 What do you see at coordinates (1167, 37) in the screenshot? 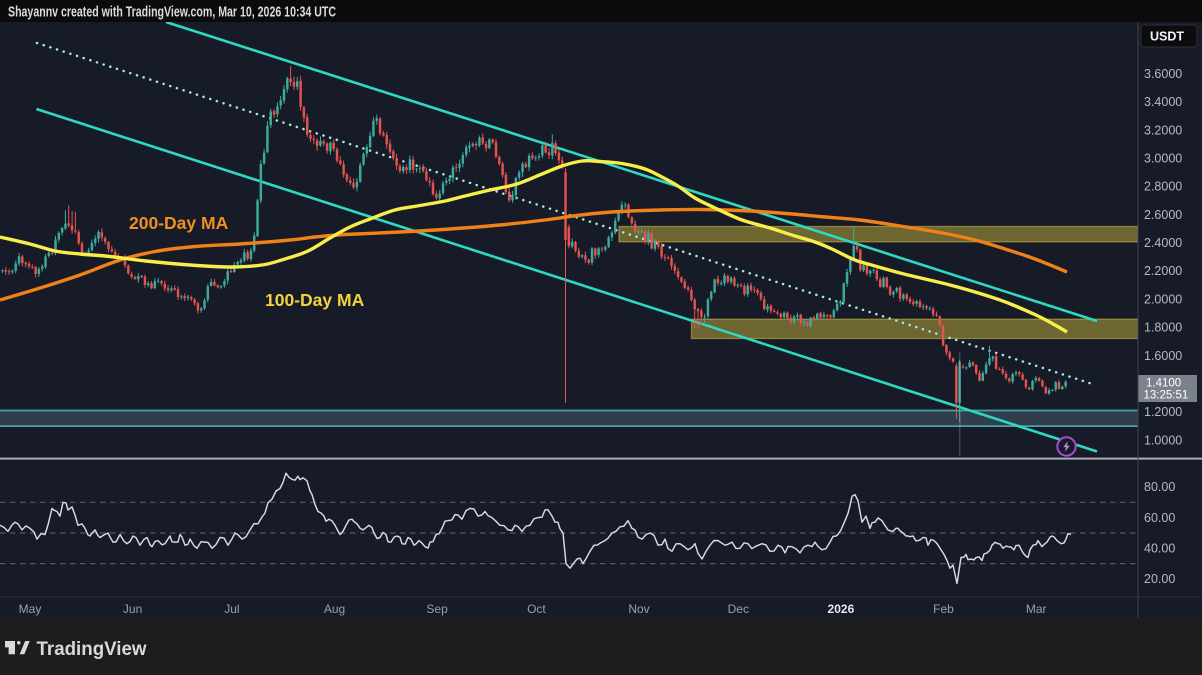
I see `svg-text: USDT` at bounding box center [1167, 37].